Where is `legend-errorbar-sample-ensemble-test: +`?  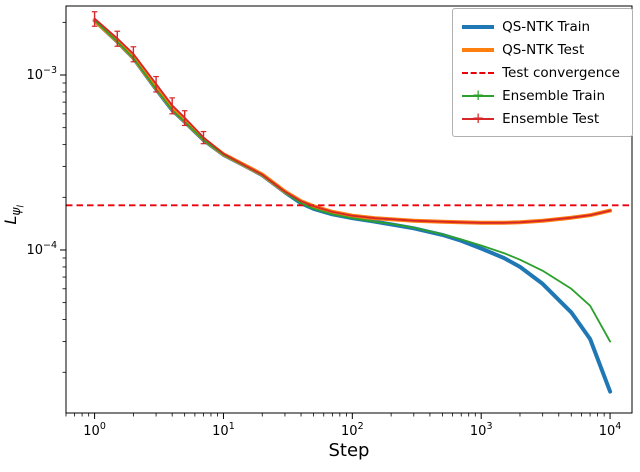
legend-errorbar-sample-ensemble-test: + is located at coordinates (478, 117).